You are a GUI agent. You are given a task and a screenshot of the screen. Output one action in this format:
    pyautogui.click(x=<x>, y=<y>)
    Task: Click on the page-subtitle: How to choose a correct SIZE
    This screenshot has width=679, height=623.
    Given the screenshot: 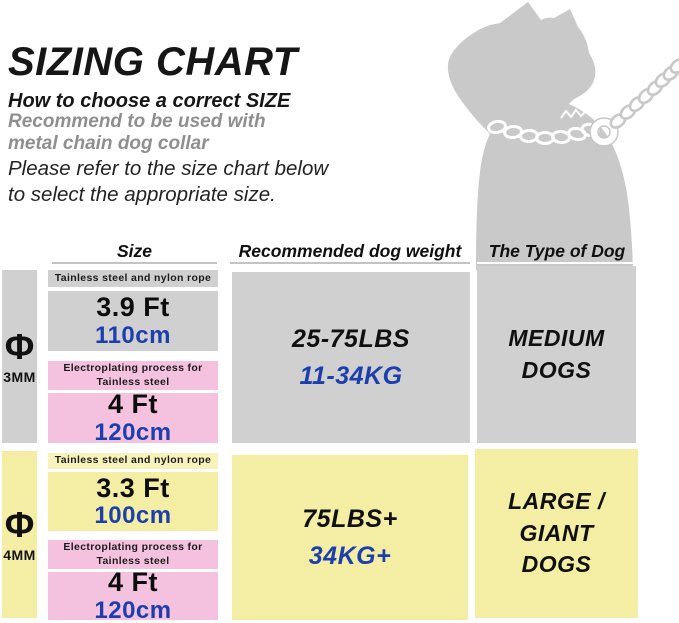 What is the action you would take?
    pyautogui.click(x=149, y=101)
    